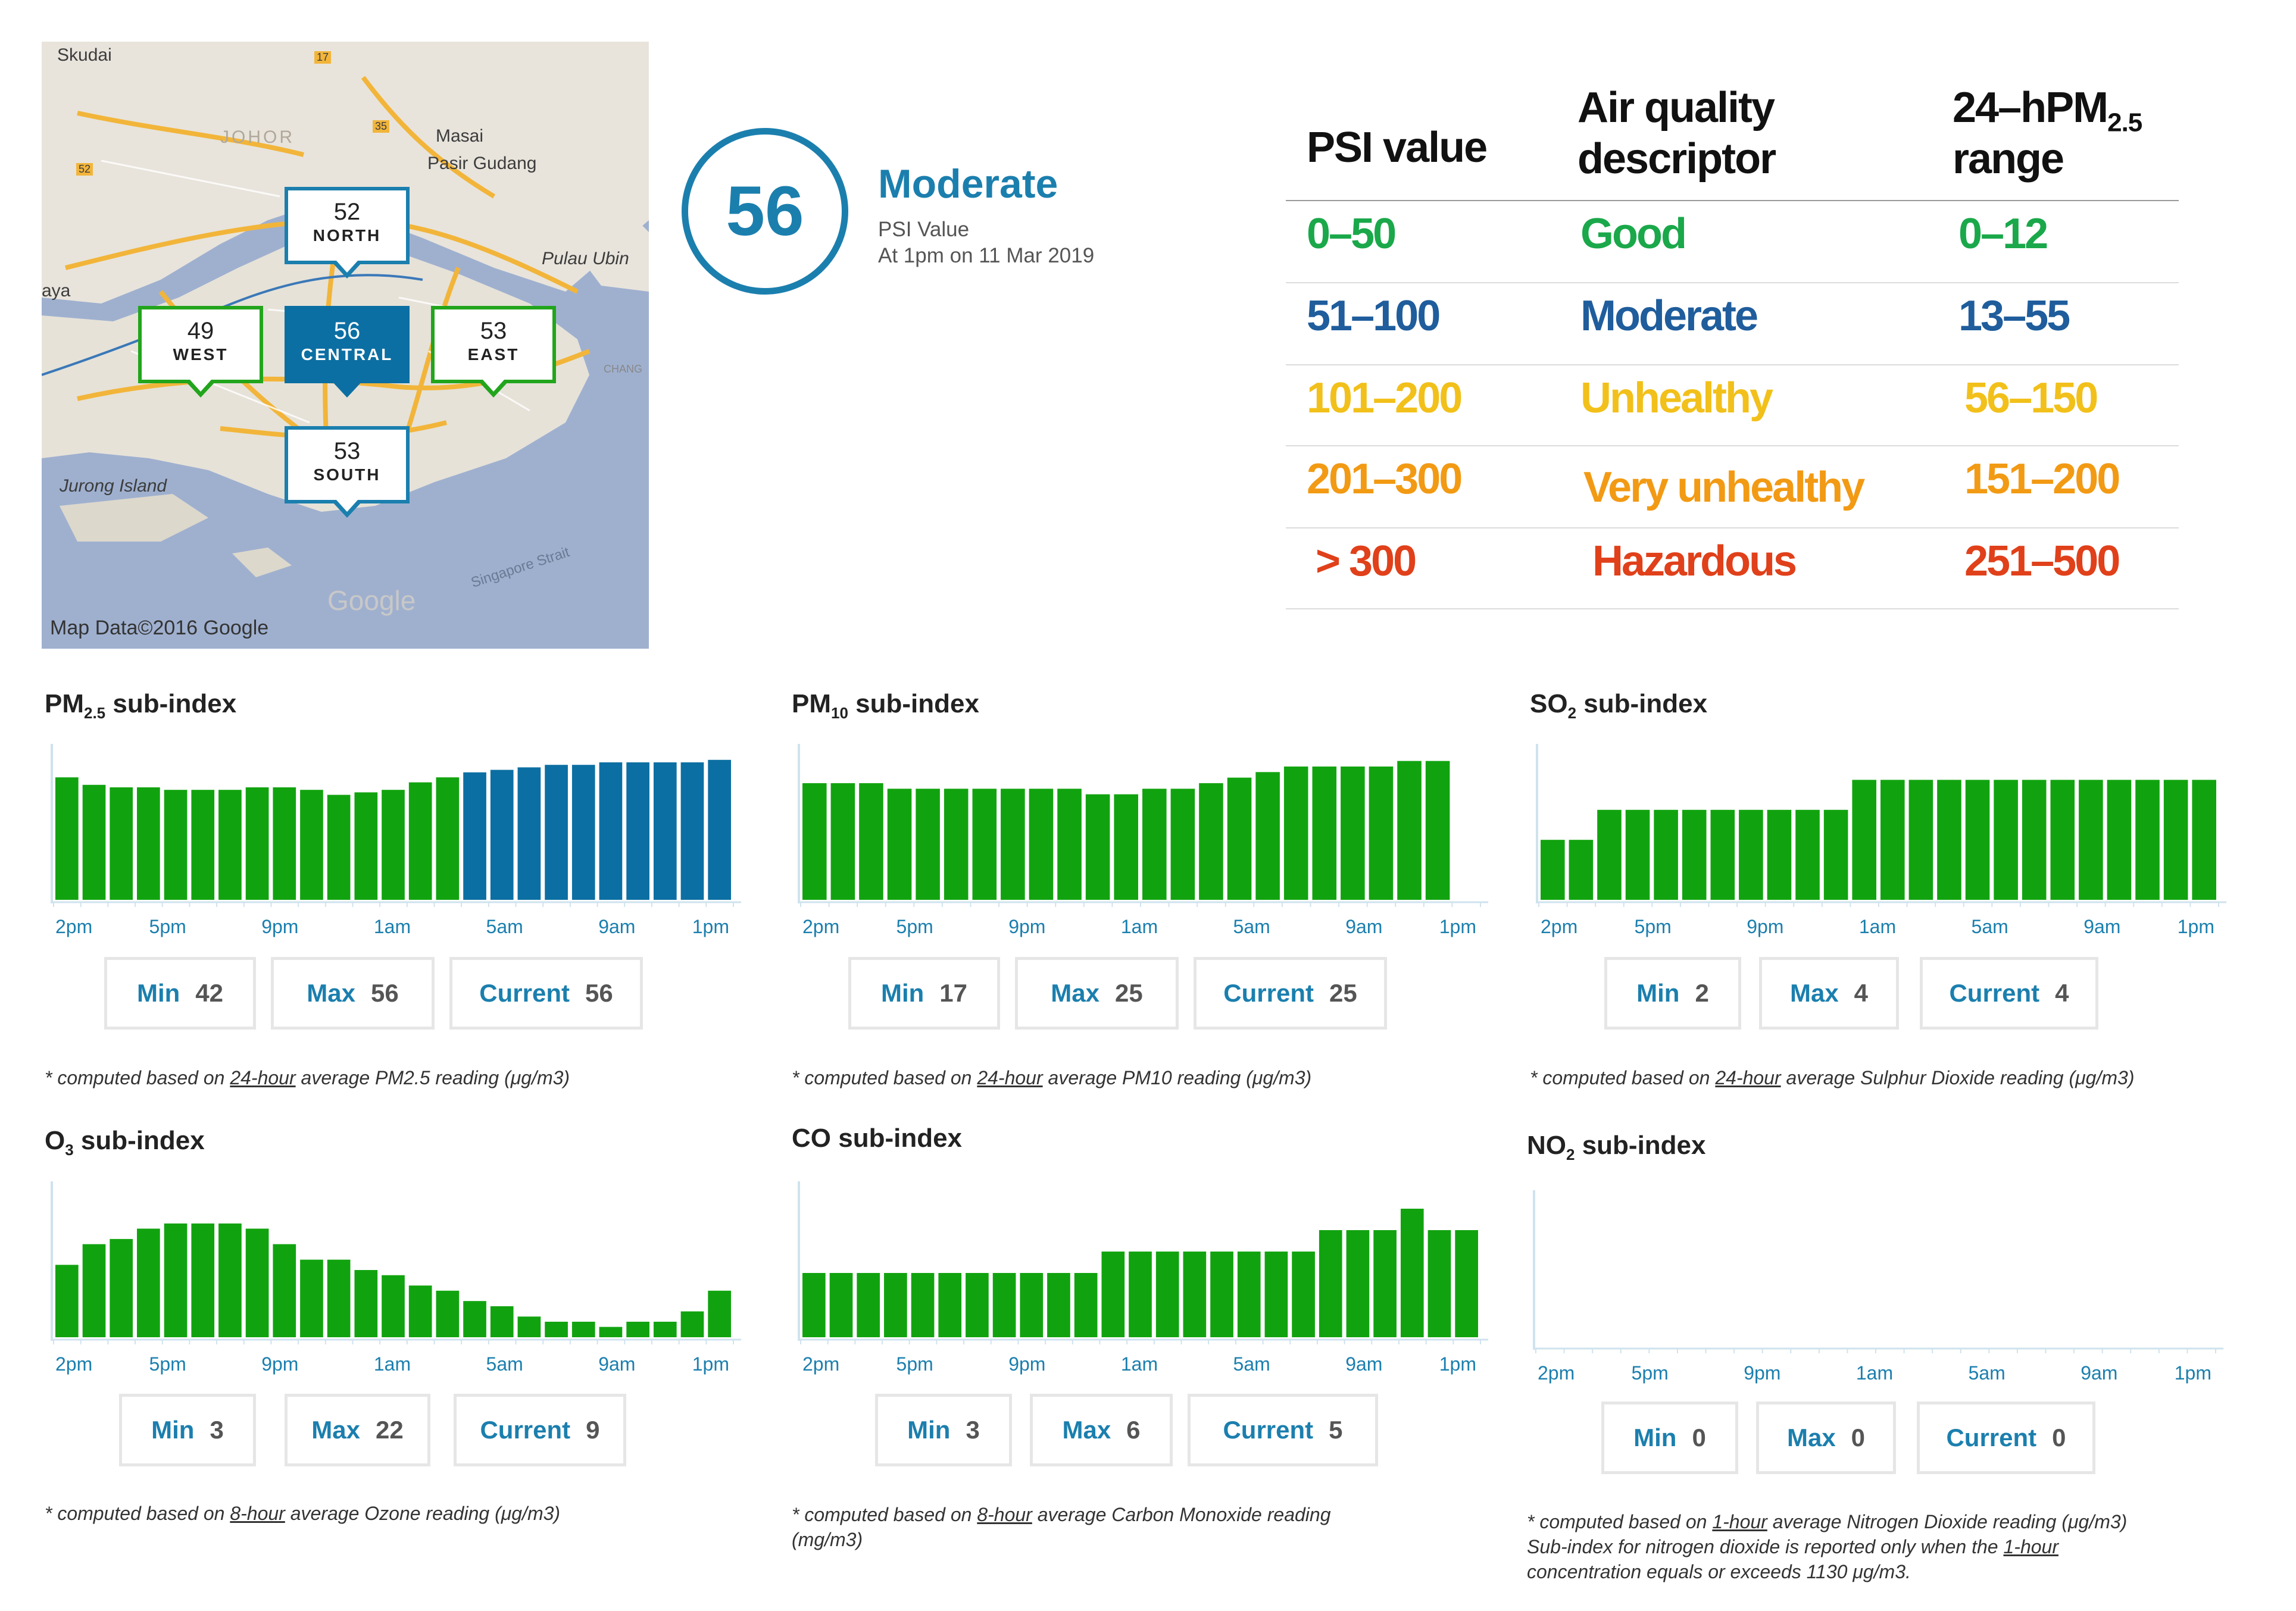  What do you see at coordinates (493, 352) in the screenshot?
I see `region-marker-east: 53 EAST` at bounding box center [493, 352].